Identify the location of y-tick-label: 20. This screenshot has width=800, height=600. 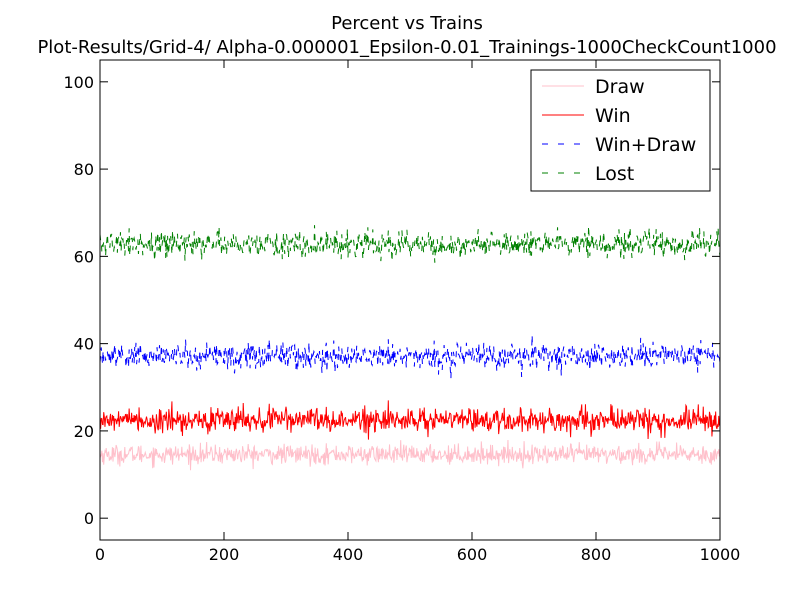
(84, 431).